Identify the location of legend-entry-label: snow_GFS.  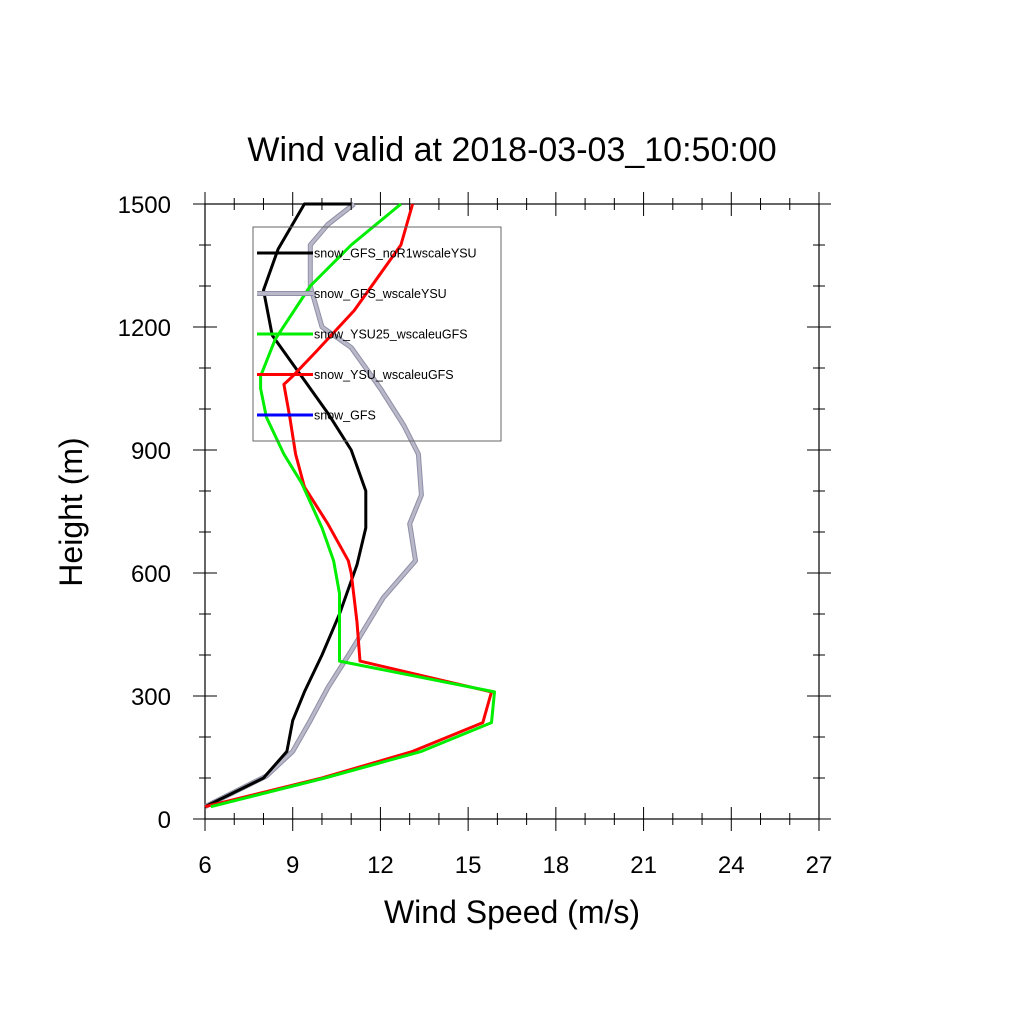
(345, 416).